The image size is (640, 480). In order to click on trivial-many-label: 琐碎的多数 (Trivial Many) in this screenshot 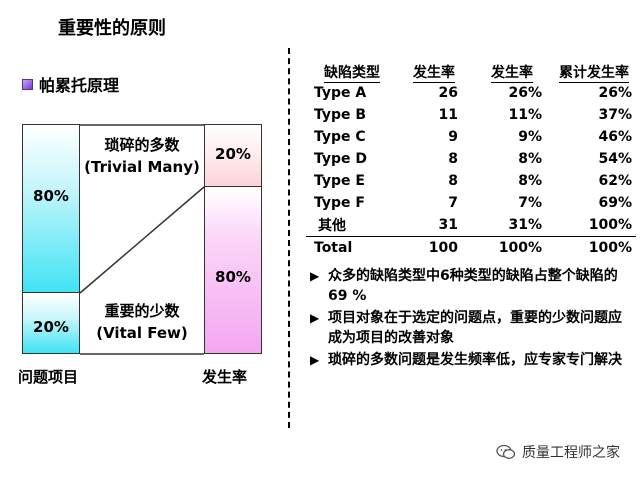, I will do `click(142, 156)`.